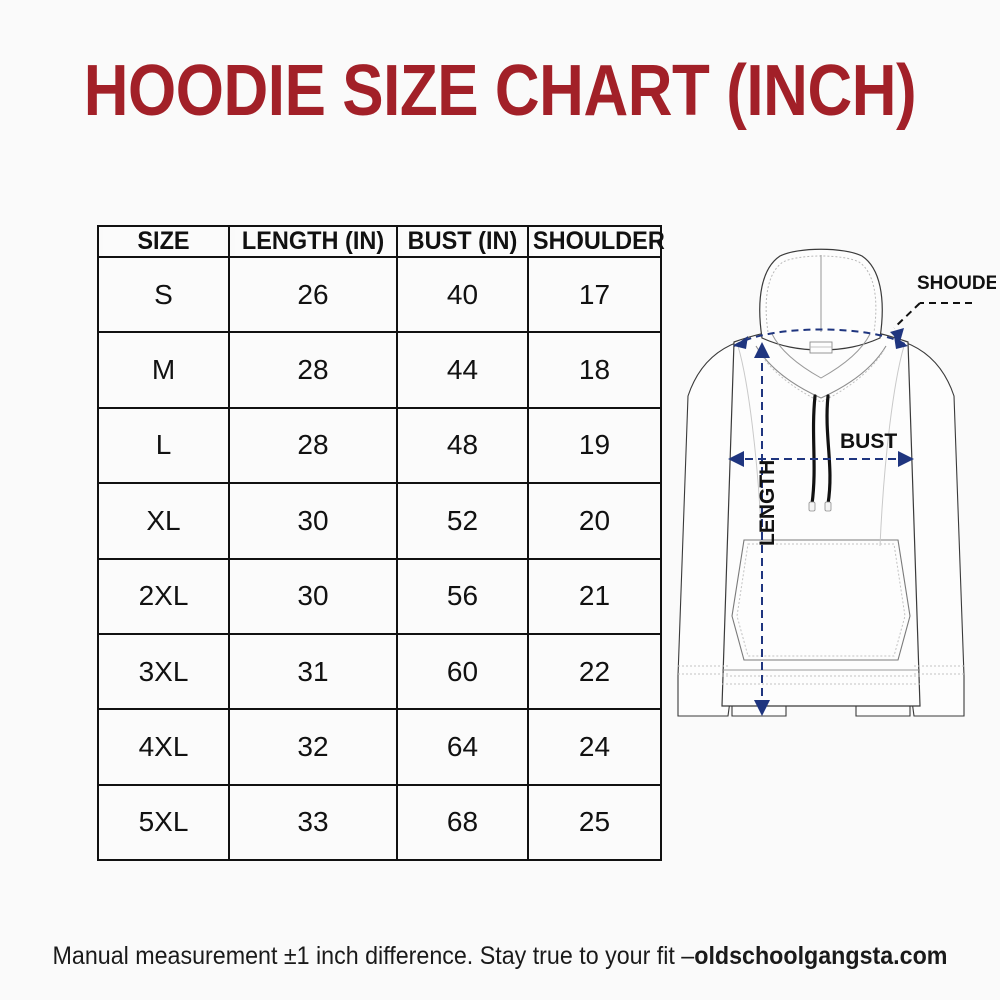 The image size is (1000, 1000). What do you see at coordinates (462, 445) in the screenshot?
I see `cell-bust: 48` at bounding box center [462, 445].